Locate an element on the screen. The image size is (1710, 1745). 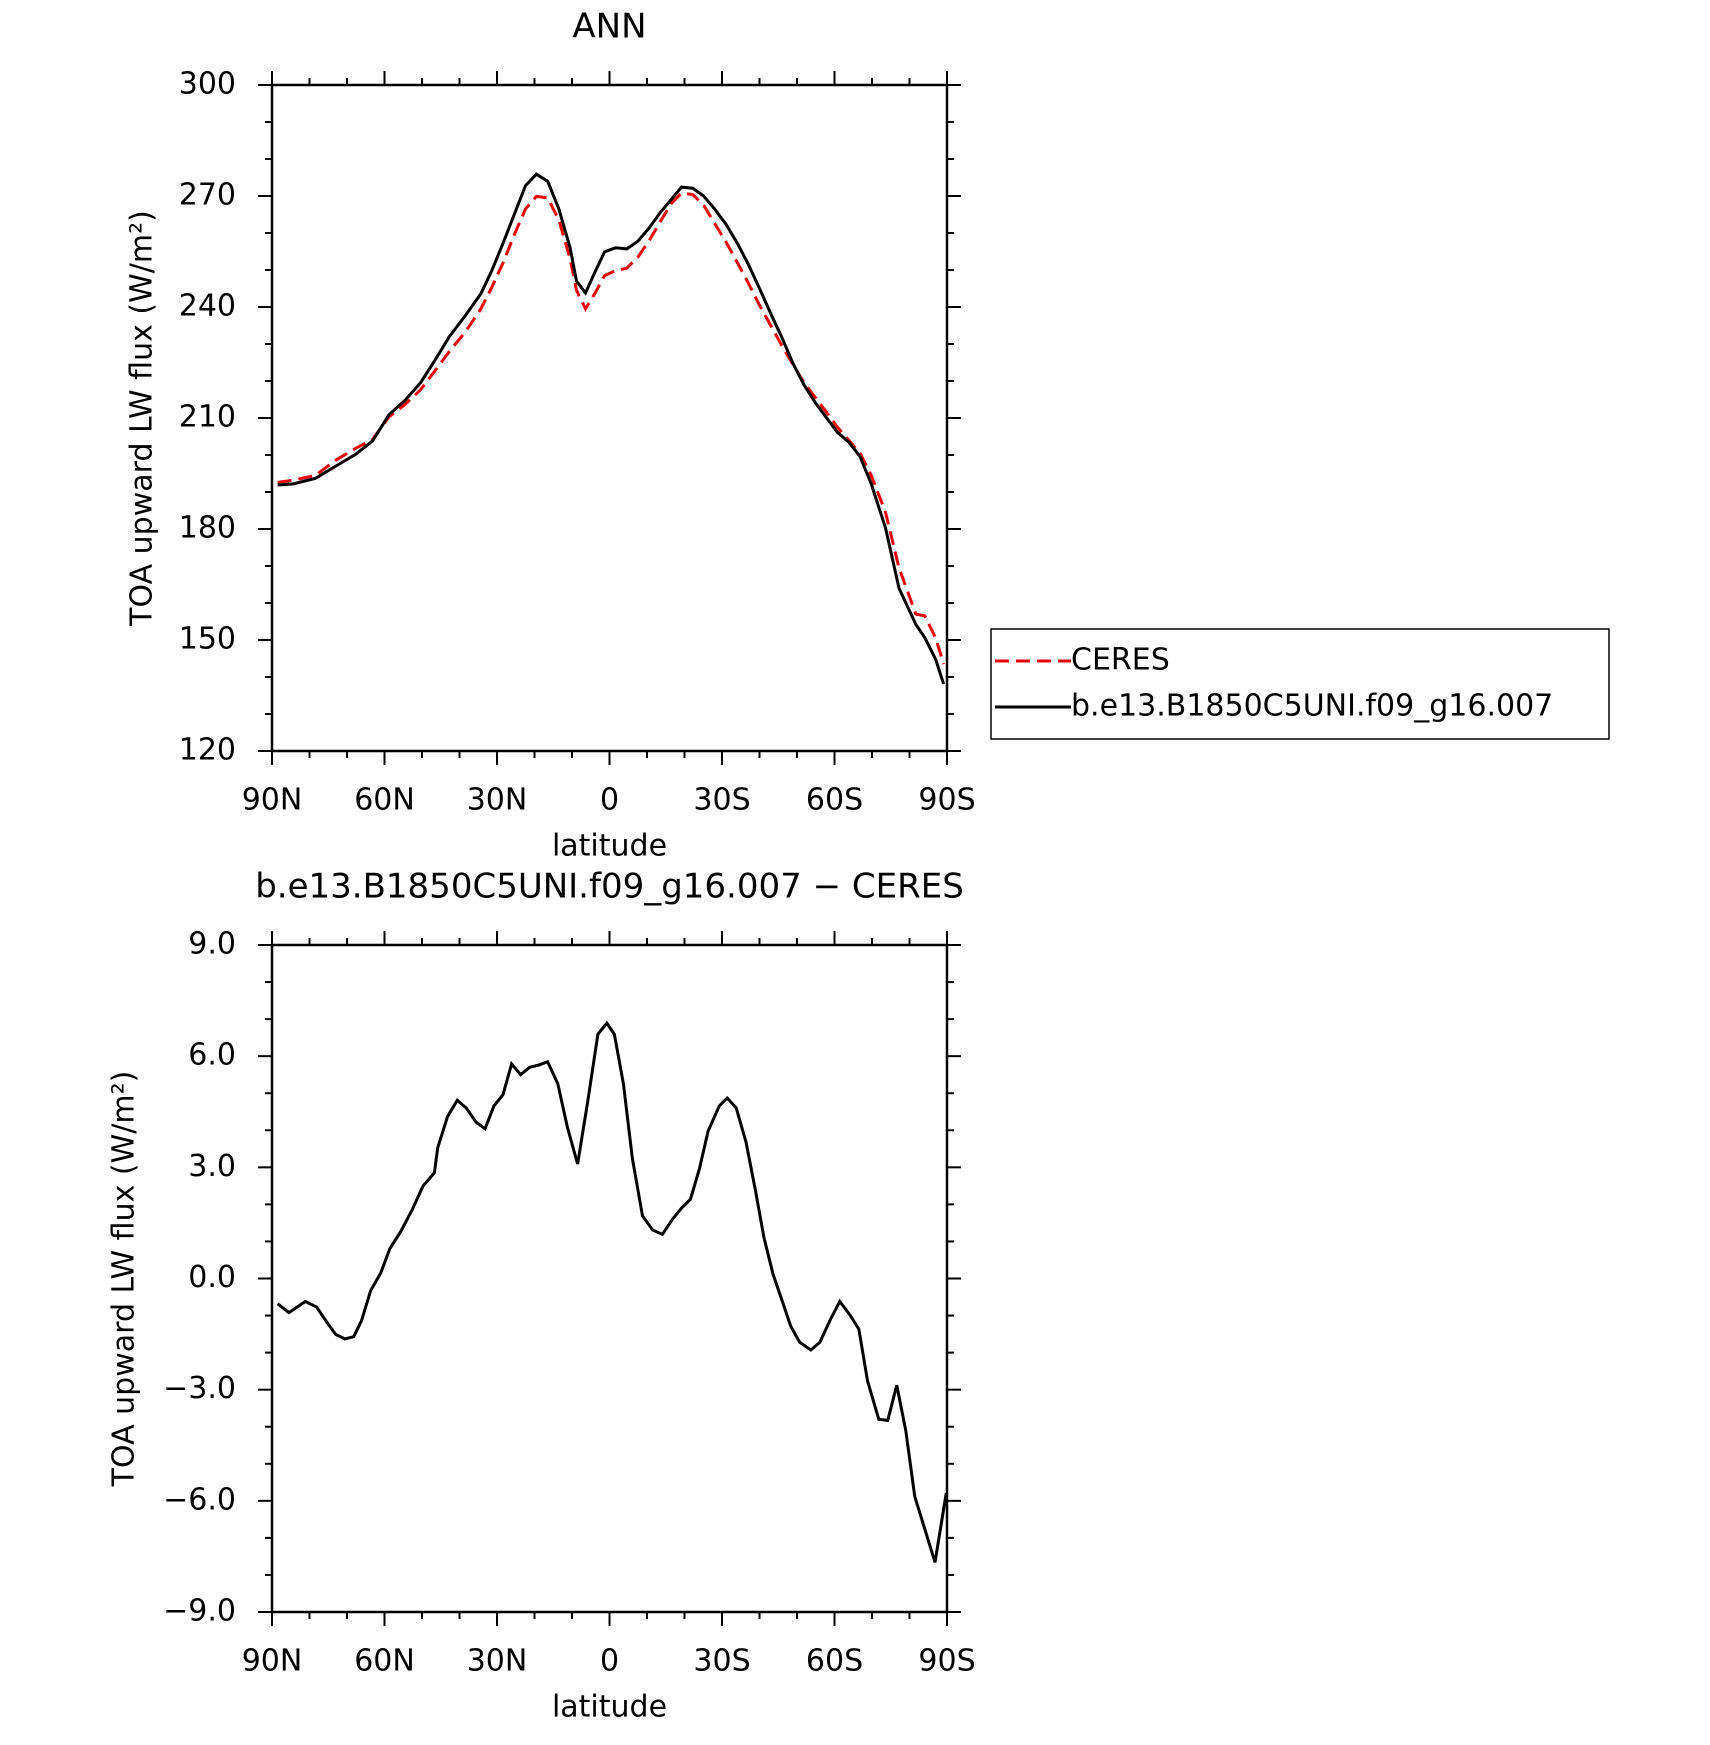
y-tick-label: 120 is located at coordinates (207, 750).